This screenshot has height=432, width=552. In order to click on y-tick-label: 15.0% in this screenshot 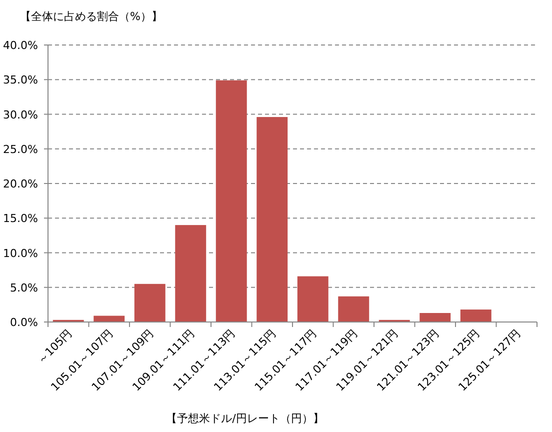, I will do `click(20, 219)`.